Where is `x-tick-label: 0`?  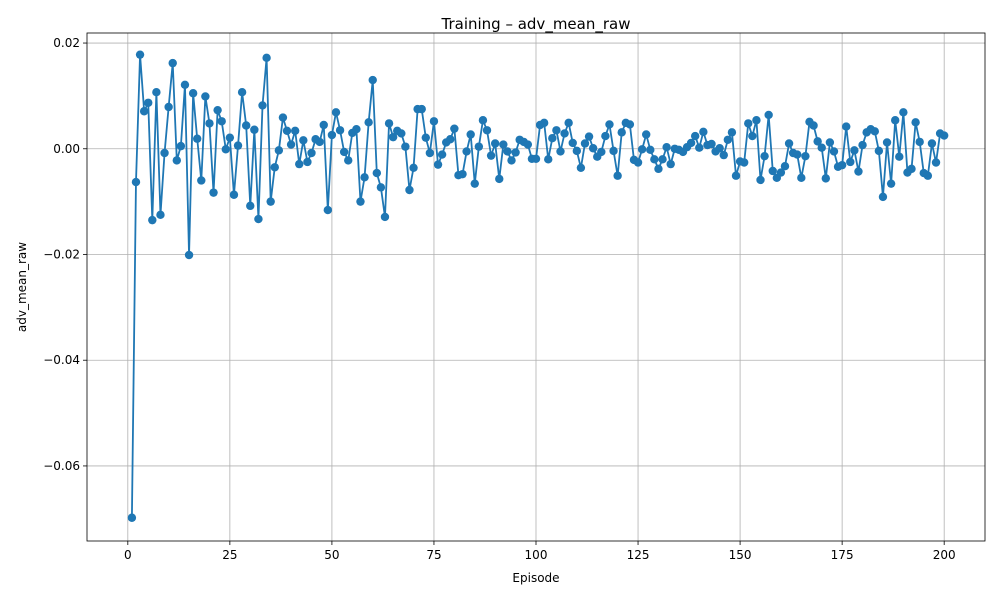
x-tick-label: 0 is located at coordinates (128, 555).